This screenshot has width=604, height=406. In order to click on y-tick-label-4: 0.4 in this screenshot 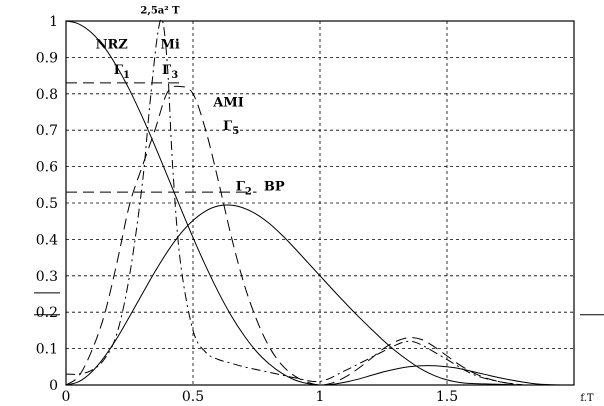, I will do `click(47, 240)`.